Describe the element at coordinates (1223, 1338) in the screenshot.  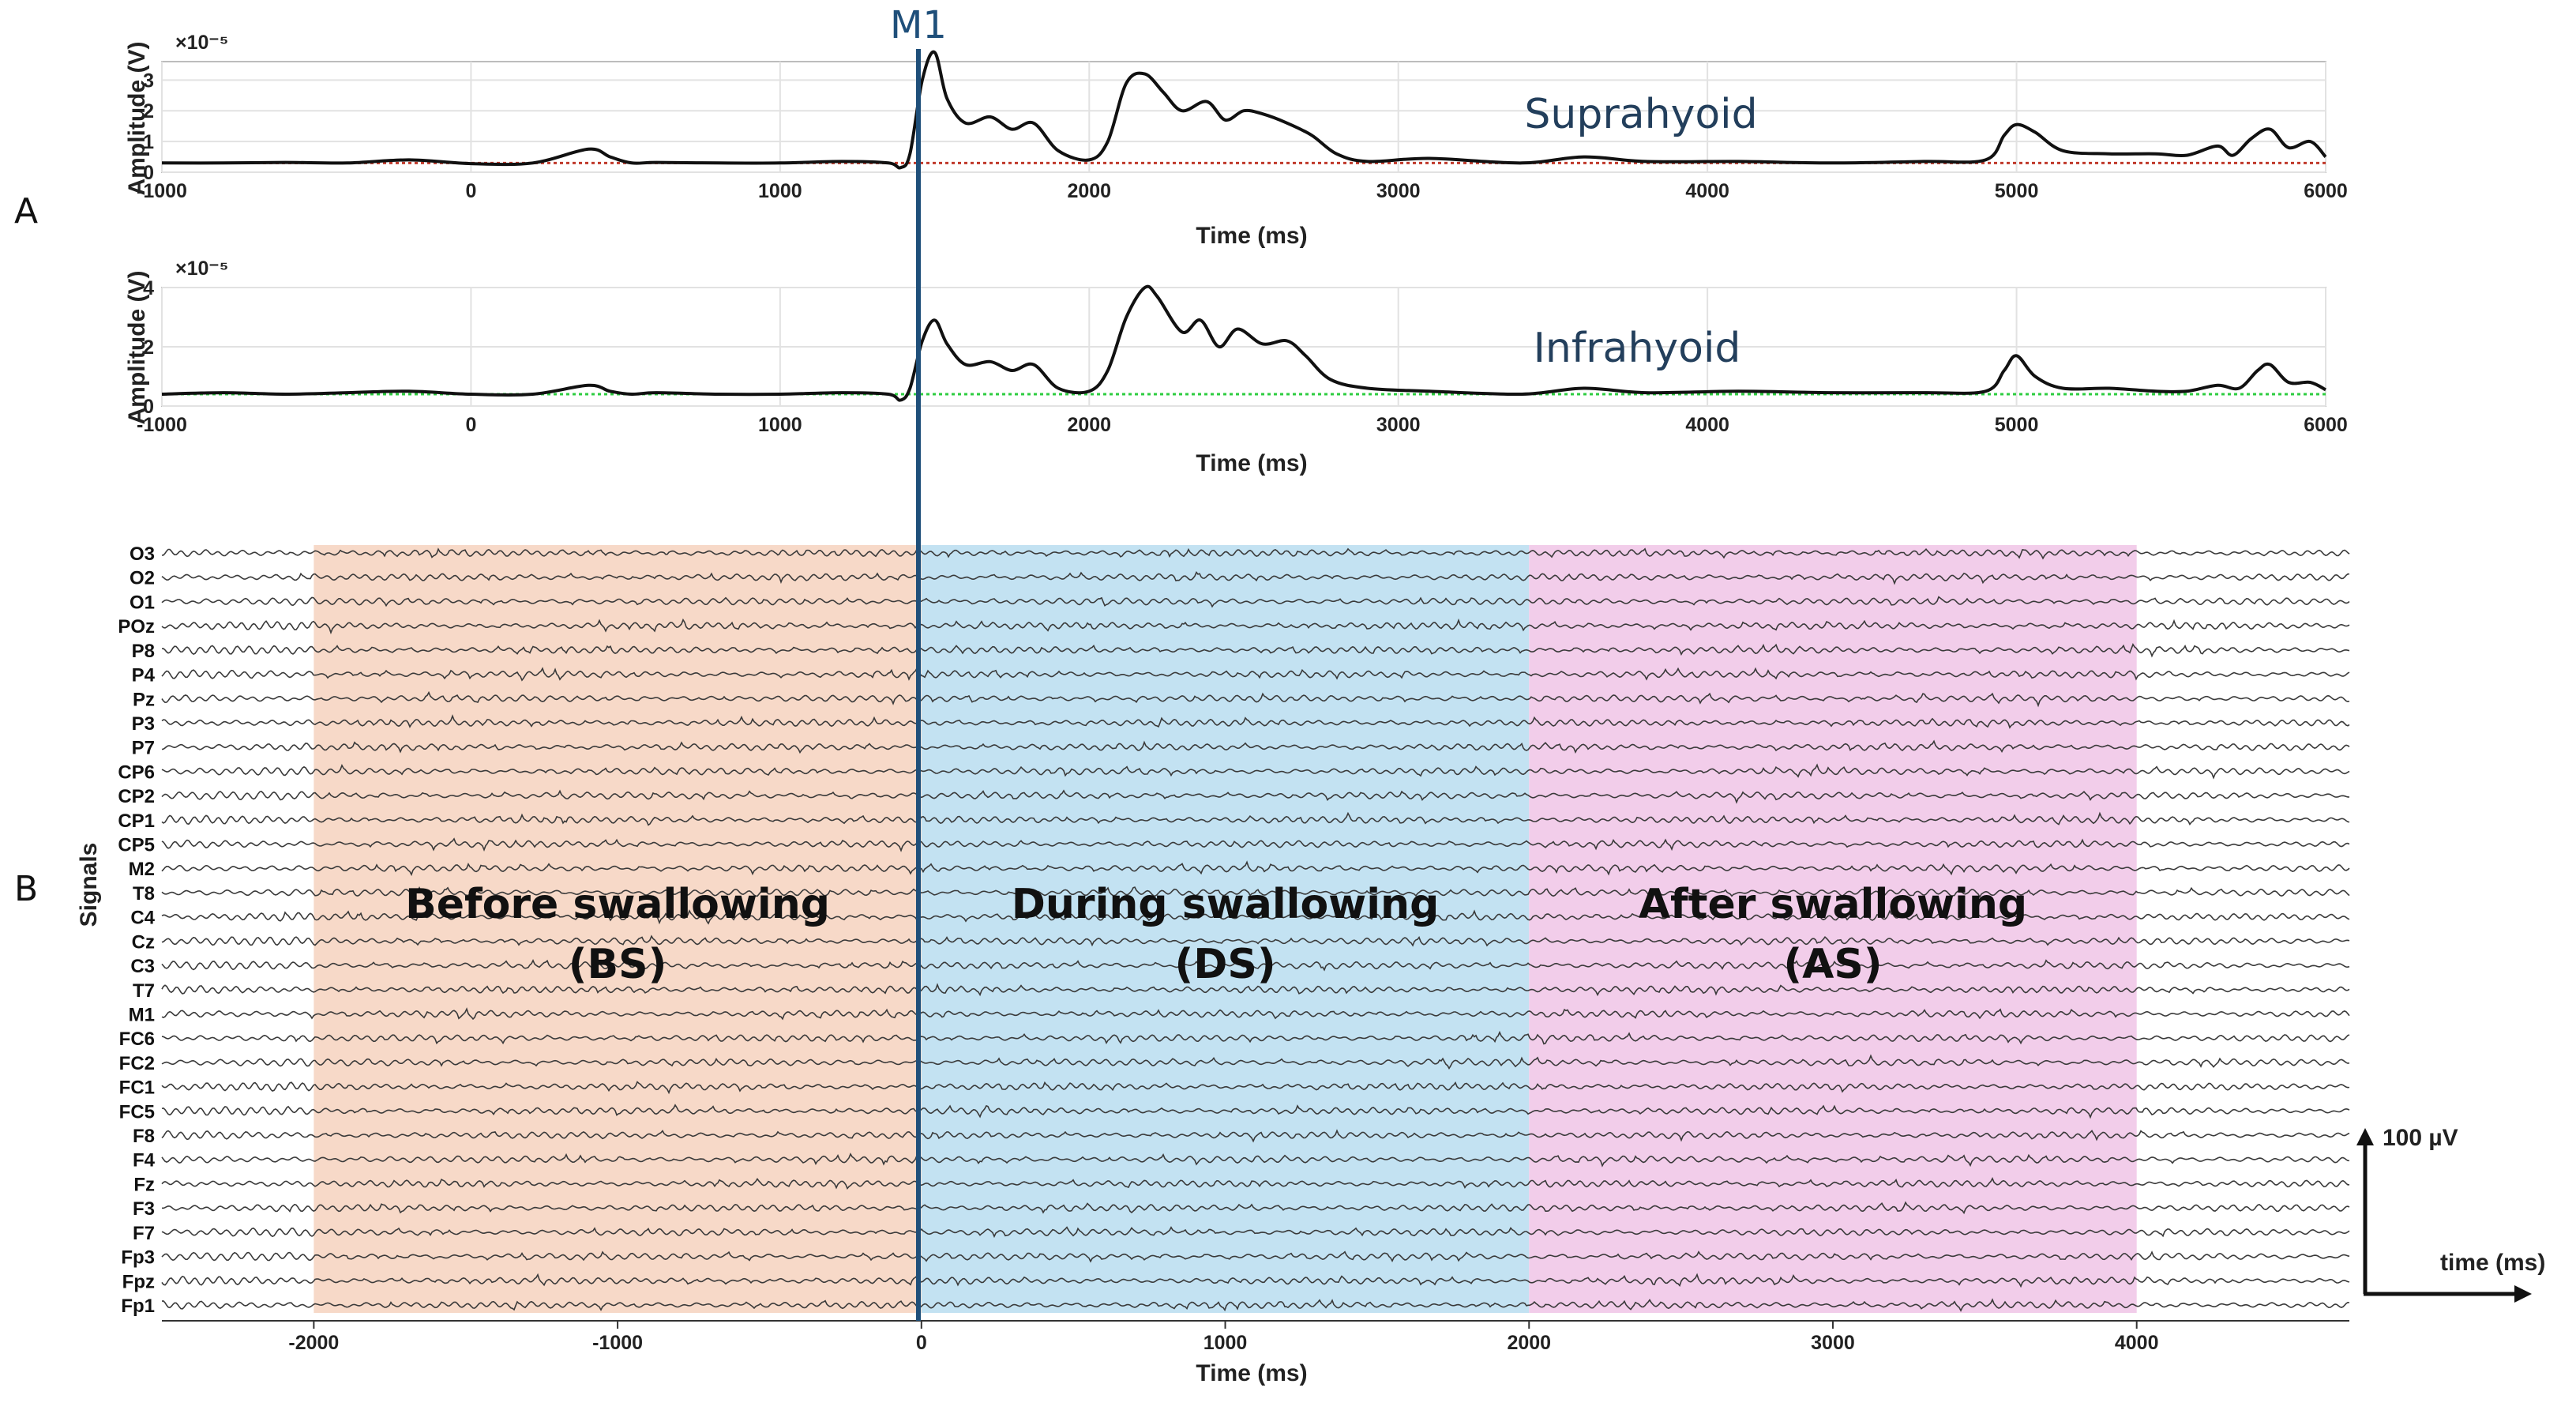
I see `x-ticks: -2000 -1000 0 1000 2000 3000 4000` at that location.